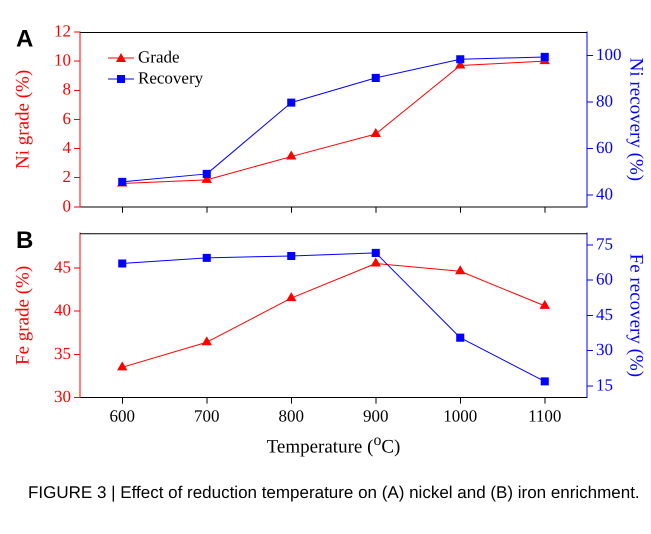  What do you see at coordinates (62, 266) in the screenshot?
I see `y-tick-label: 45` at bounding box center [62, 266].